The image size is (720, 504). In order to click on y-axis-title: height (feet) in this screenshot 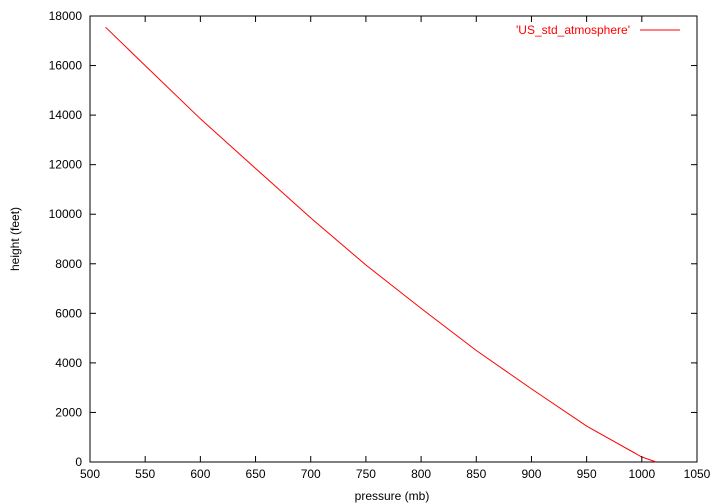, I will do `click(15, 239)`.